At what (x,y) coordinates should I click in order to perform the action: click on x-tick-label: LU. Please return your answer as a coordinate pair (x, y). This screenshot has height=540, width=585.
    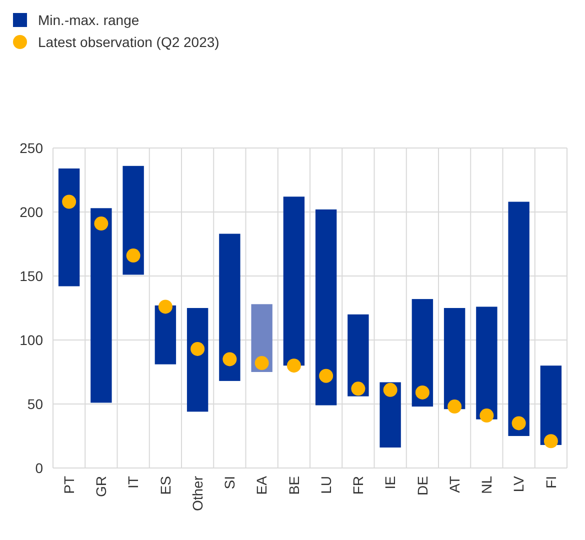
    Looking at the image, I should click on (326, 485).